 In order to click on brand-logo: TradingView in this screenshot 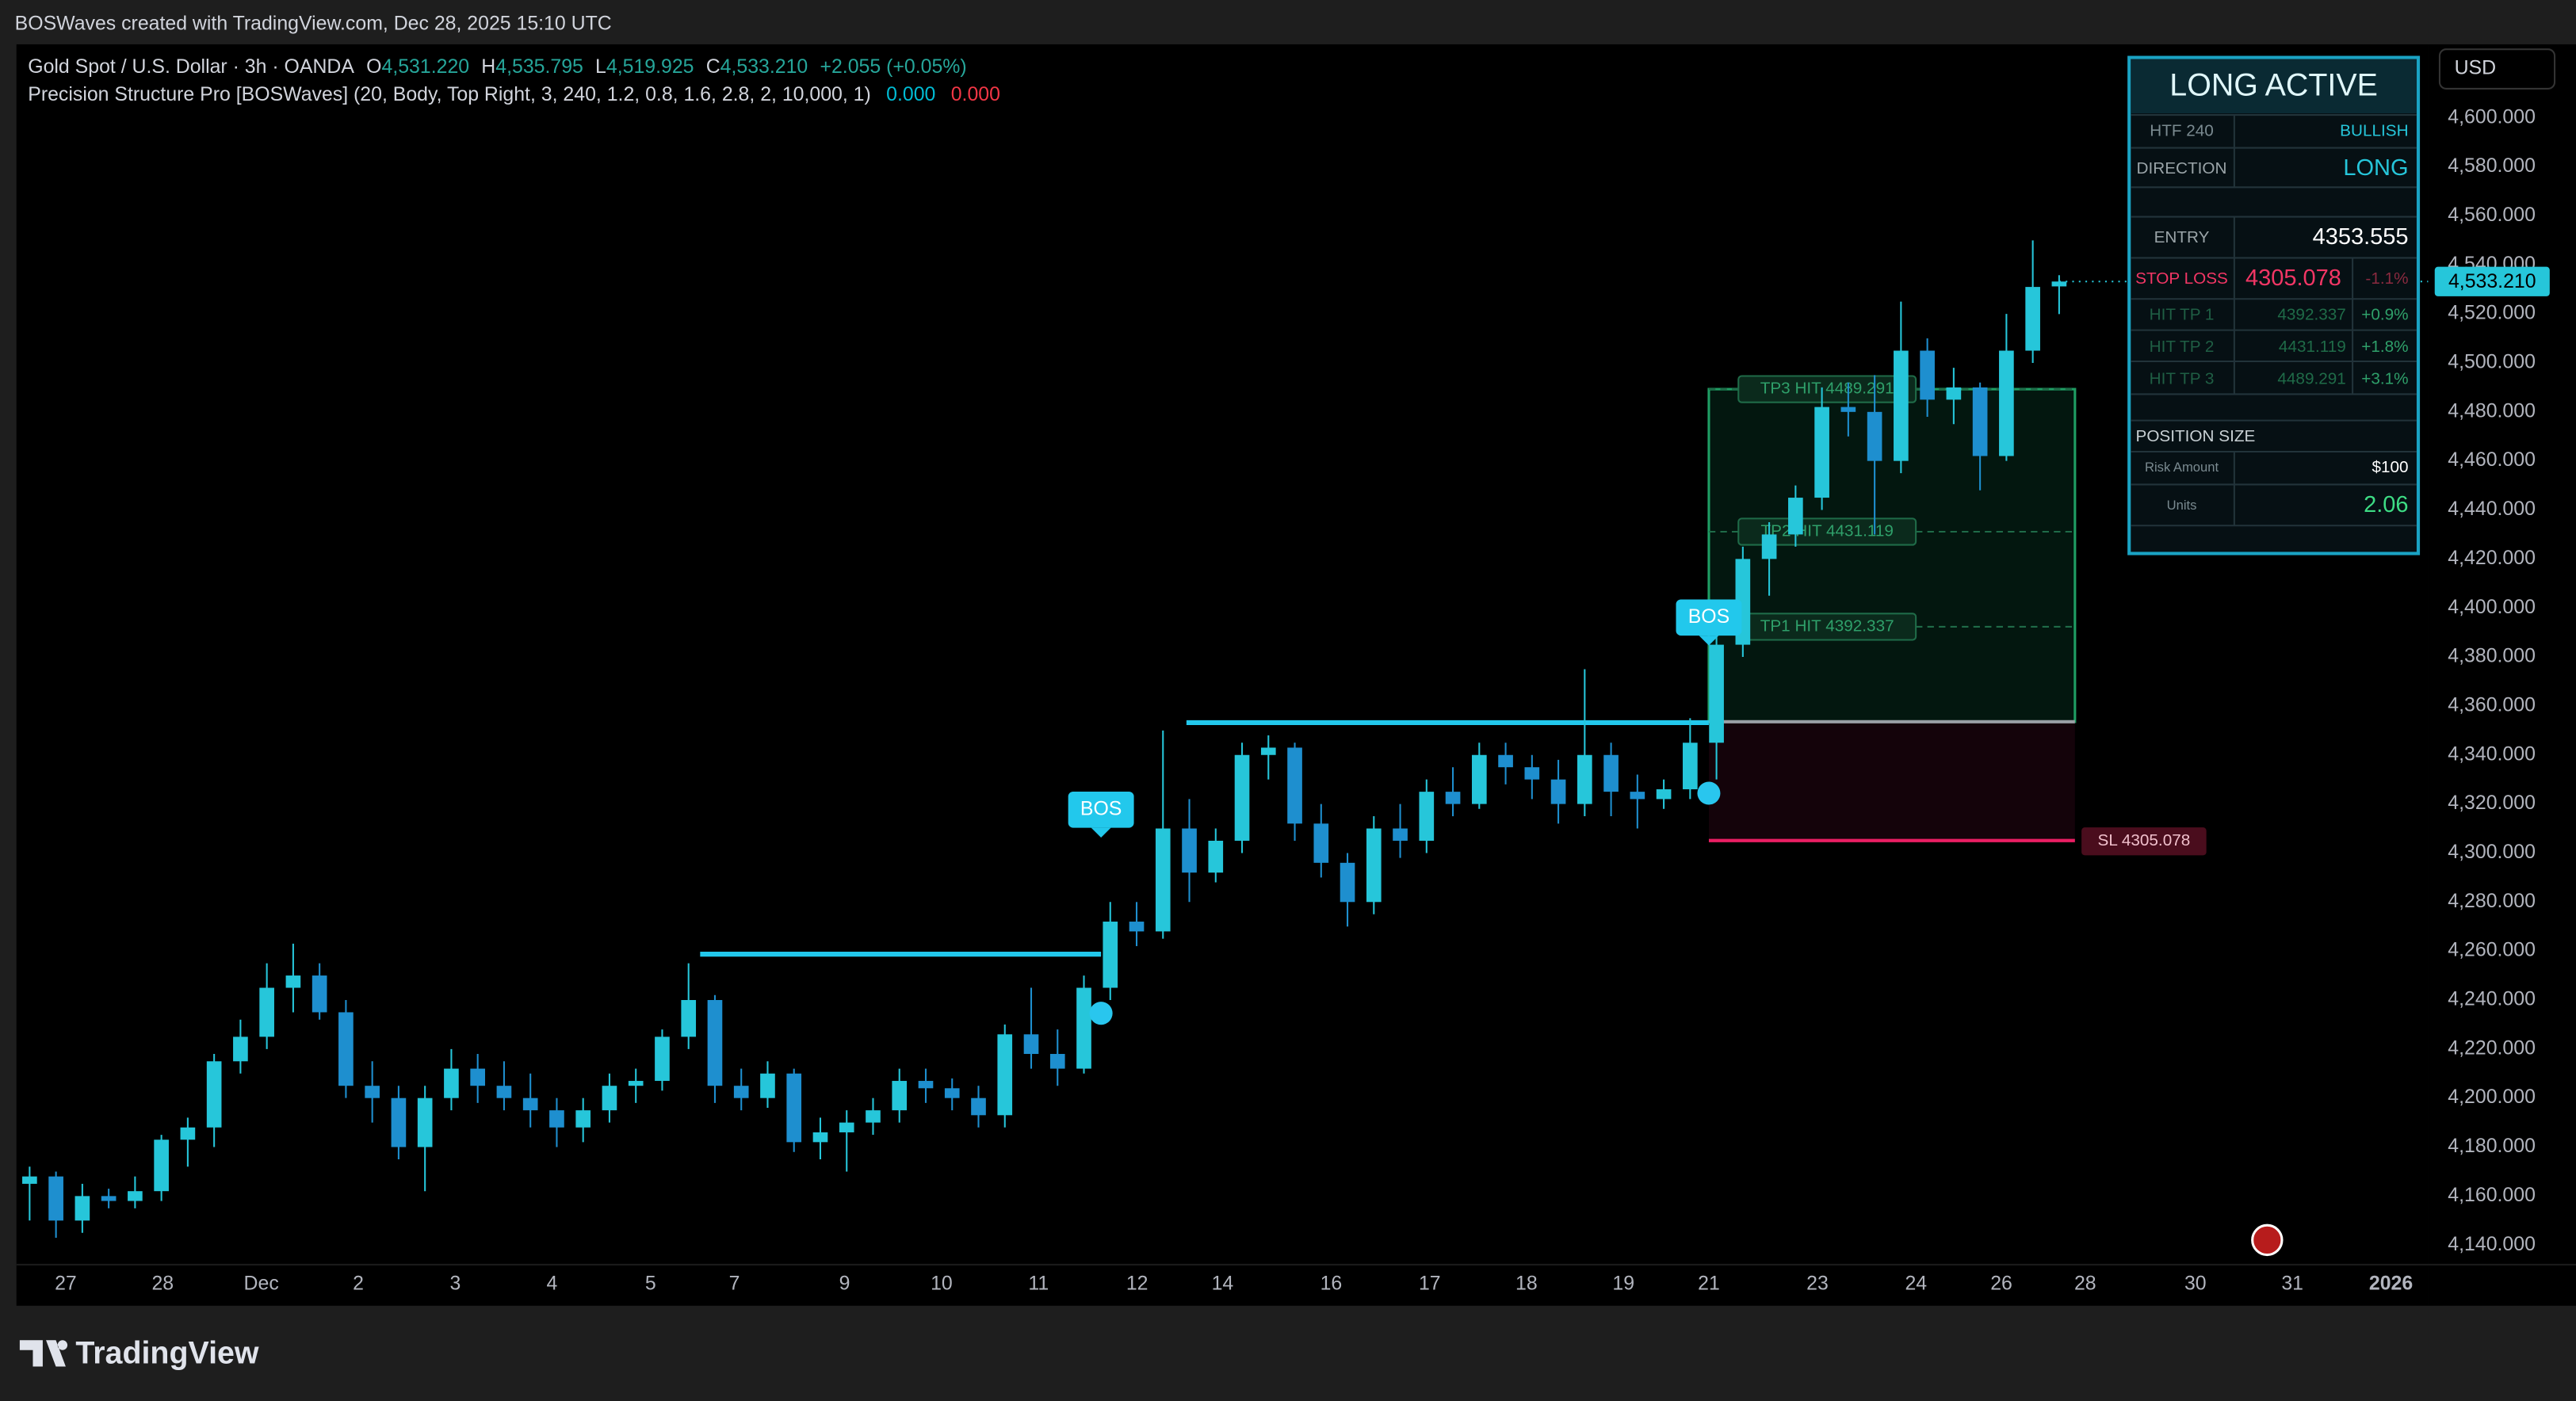, I will do `click(139, 1352)`.